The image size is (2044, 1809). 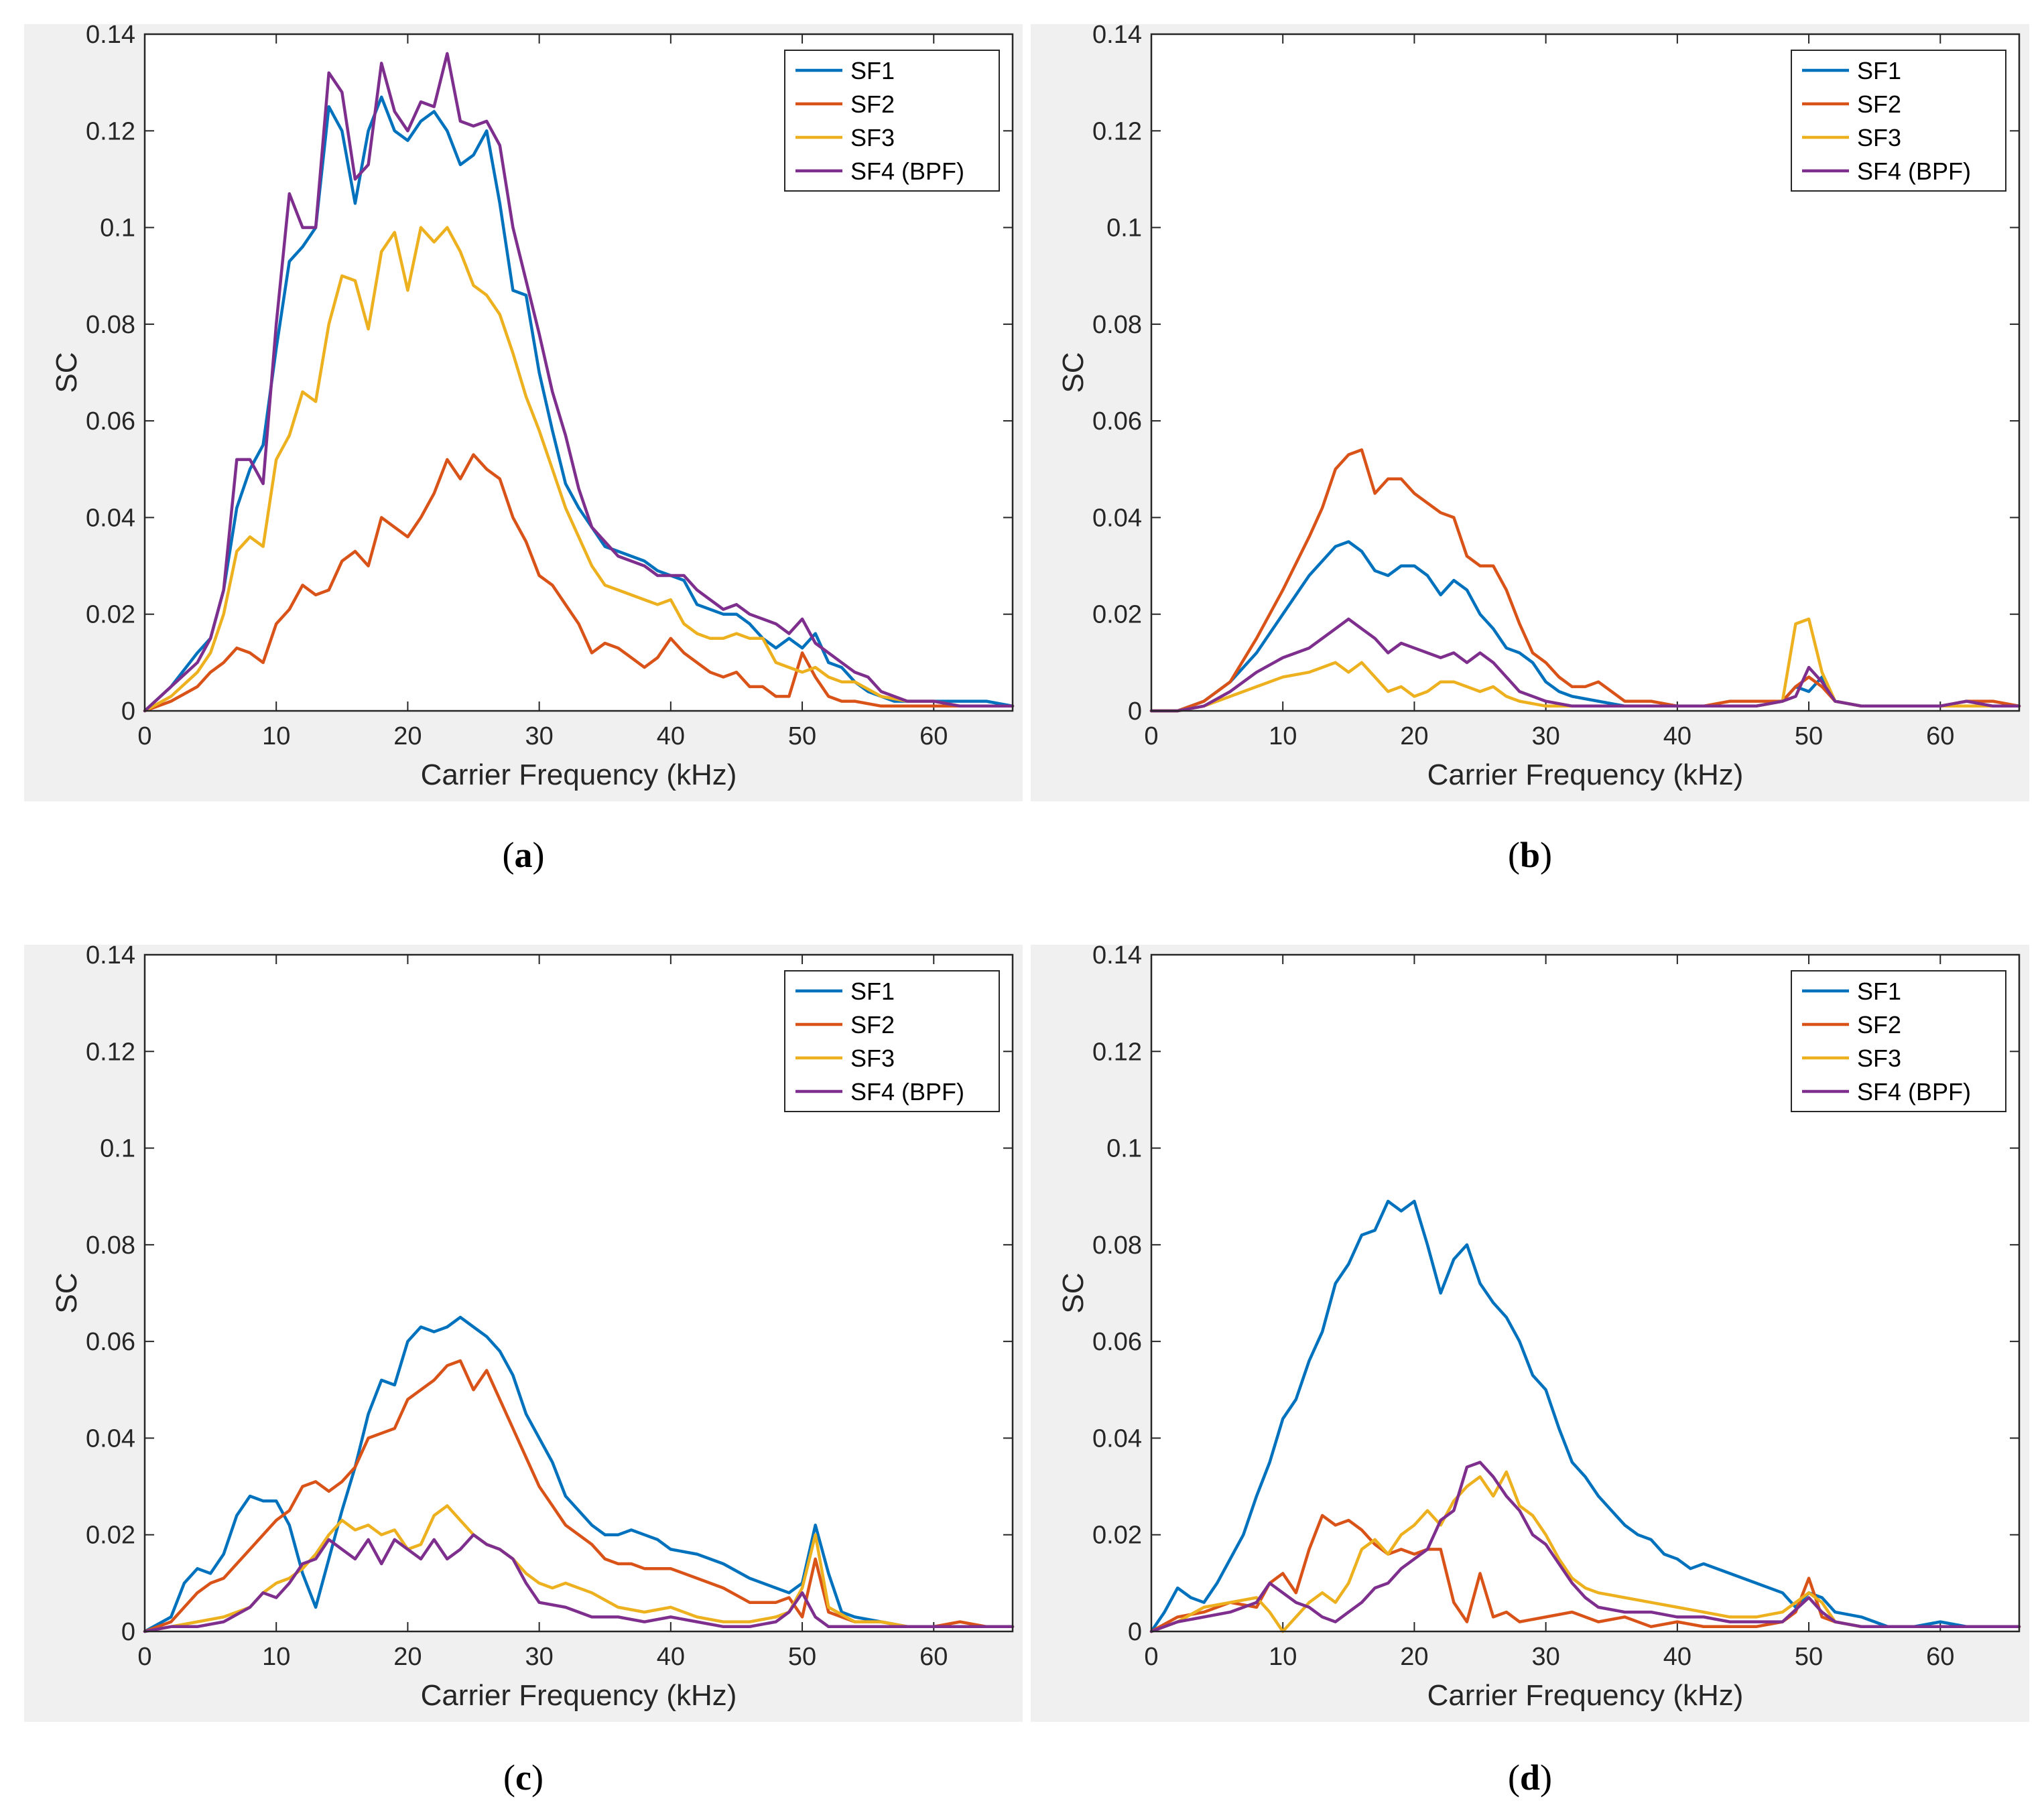 I want to click on legend-label-b-sf3: SF3, so click(x=1879, y=137).